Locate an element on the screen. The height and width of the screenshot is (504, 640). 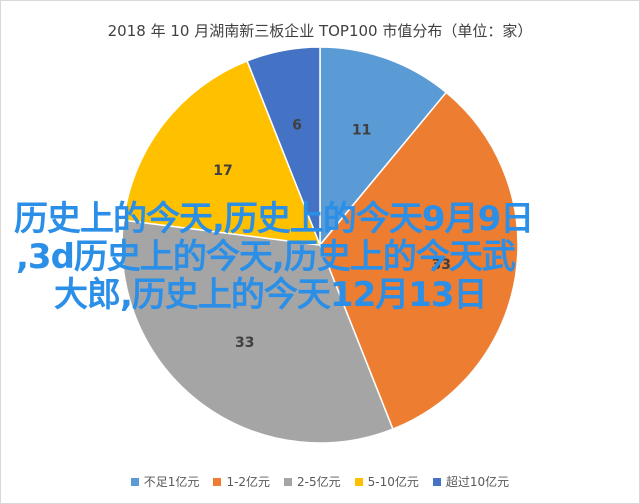
legend-item-2: 1-2亿元 is located at coordinates (241, 481).